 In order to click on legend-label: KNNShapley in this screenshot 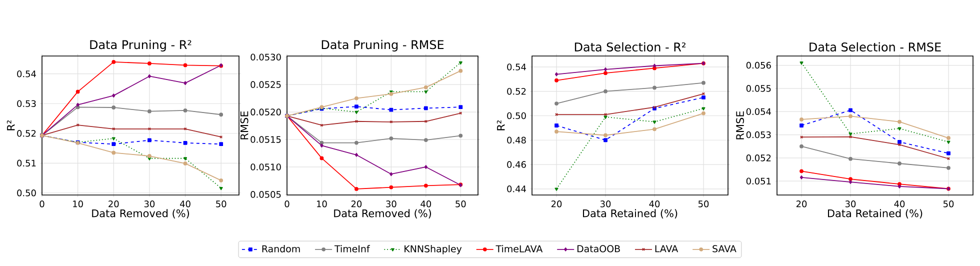, I will do `click(433, 249)`.